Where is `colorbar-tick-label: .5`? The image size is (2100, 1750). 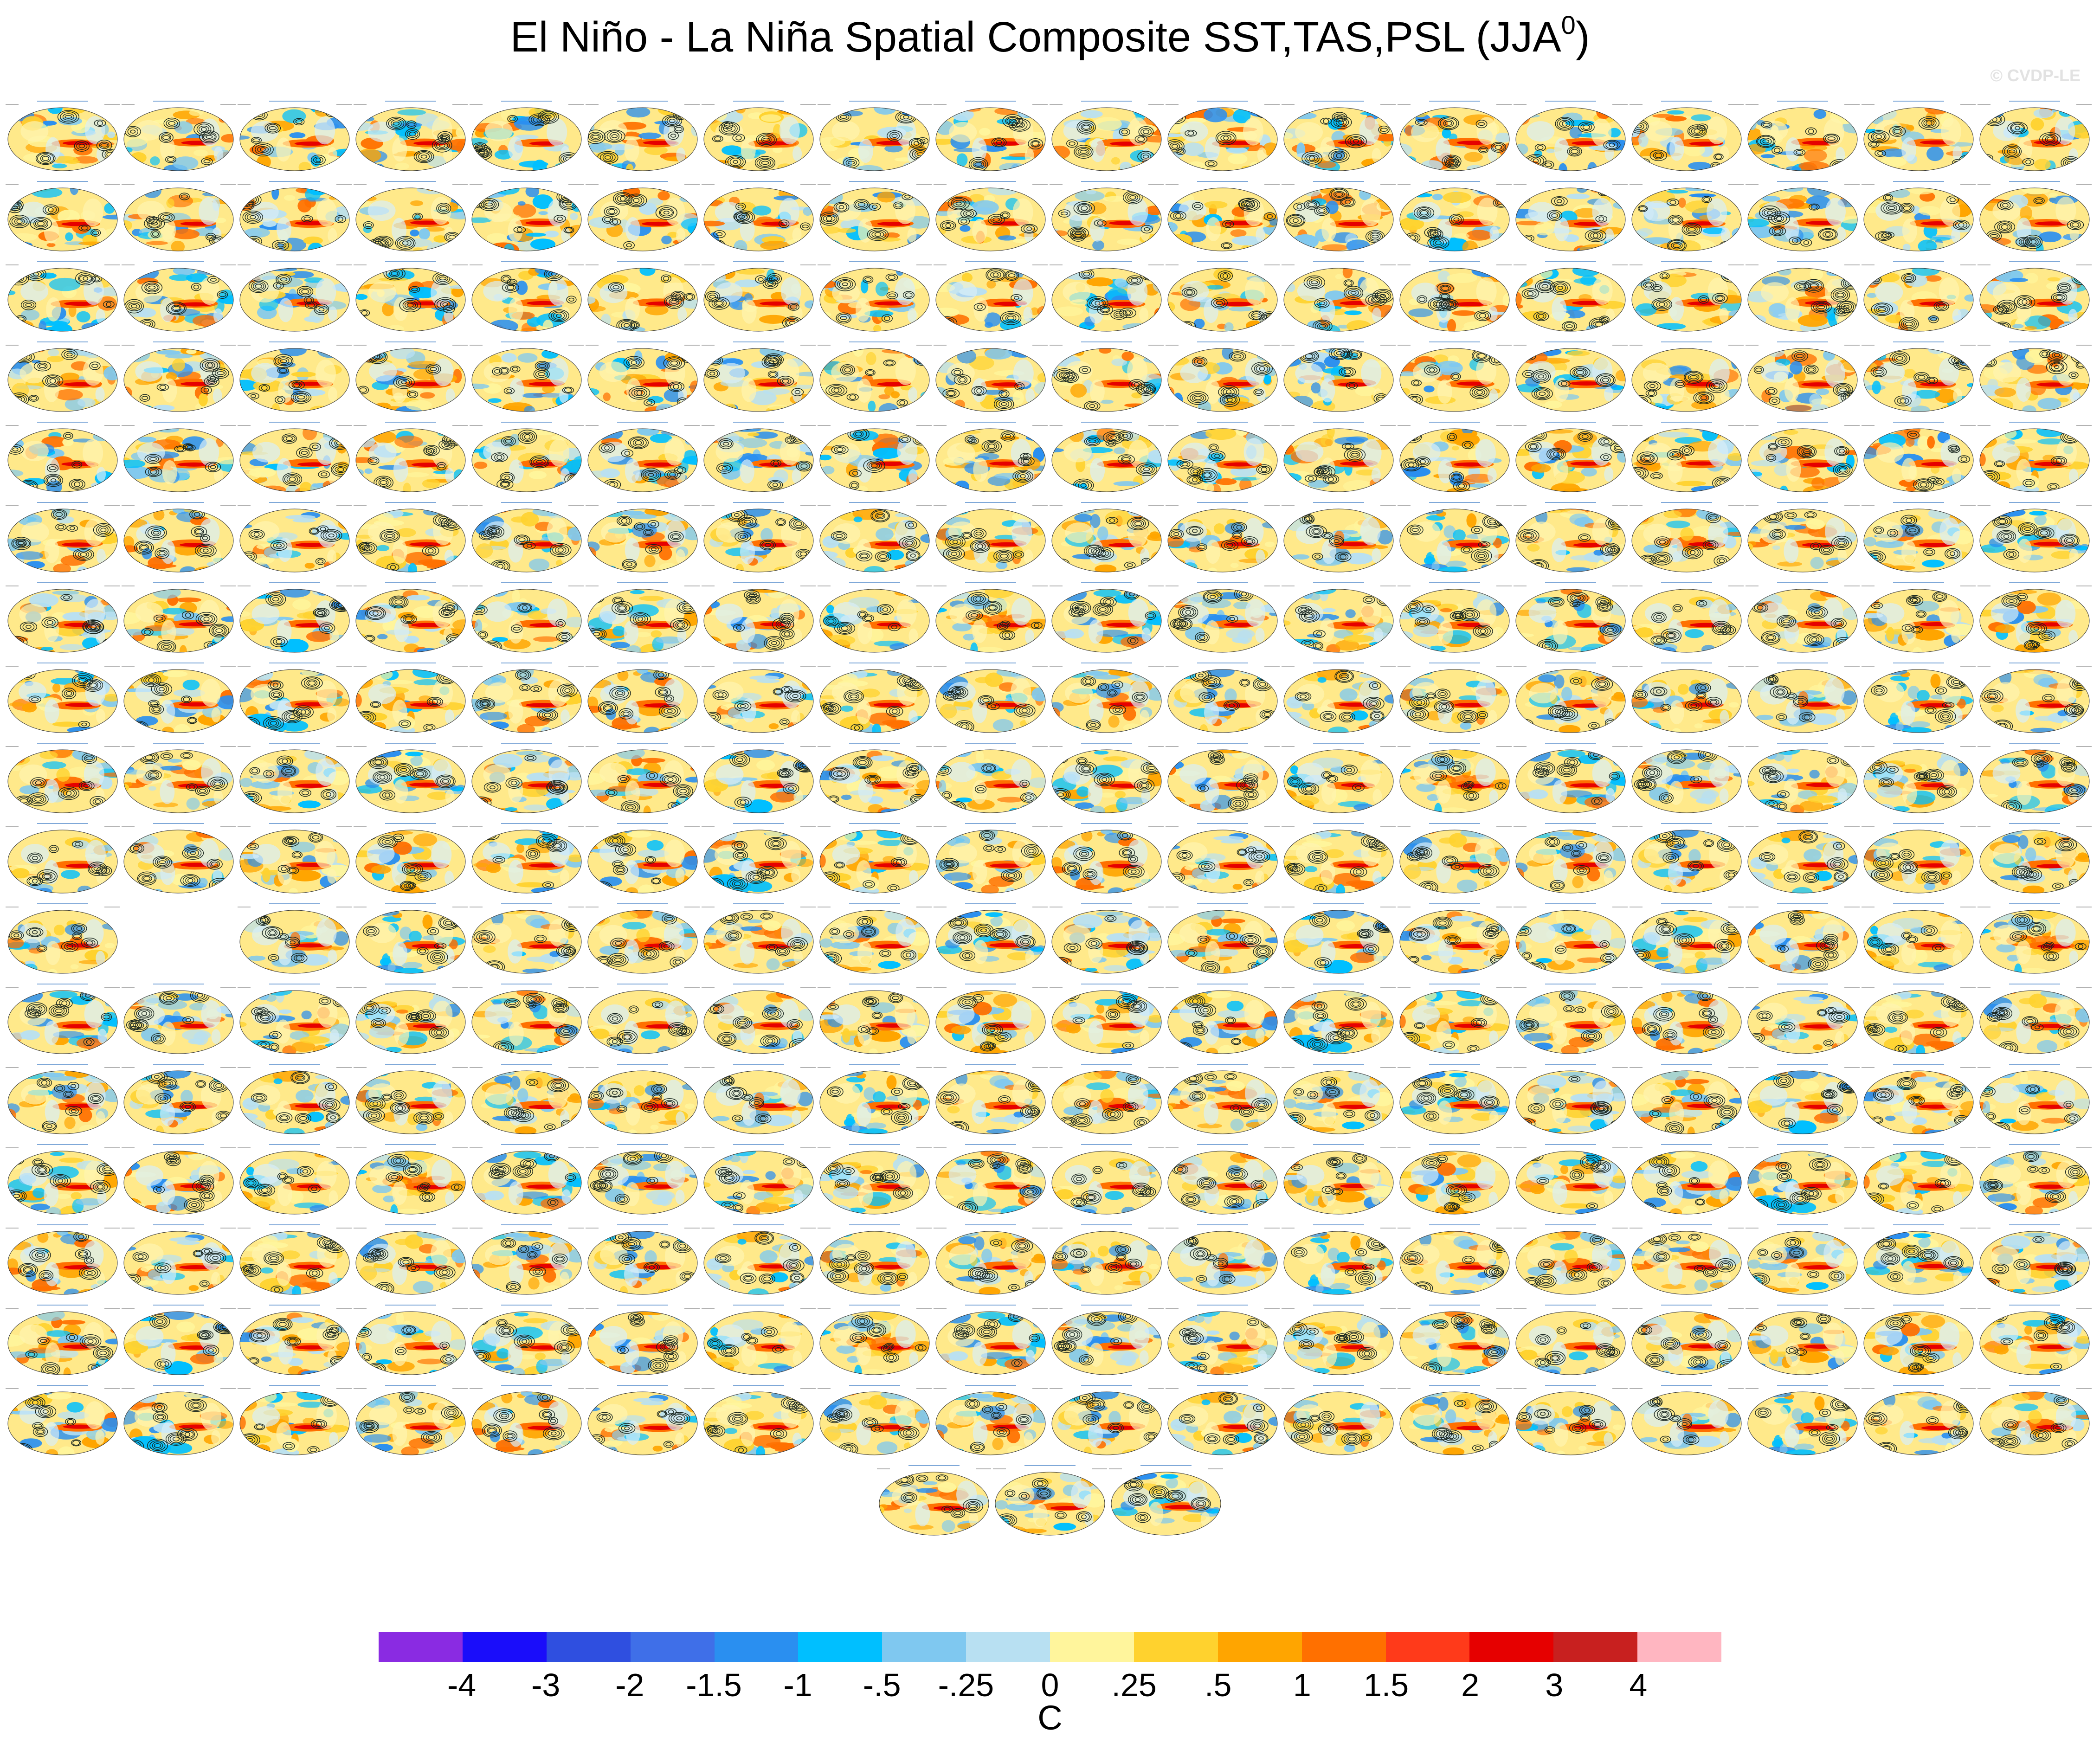 colorbar-tick-label: .5 is located at coordinates (1219, 1685).